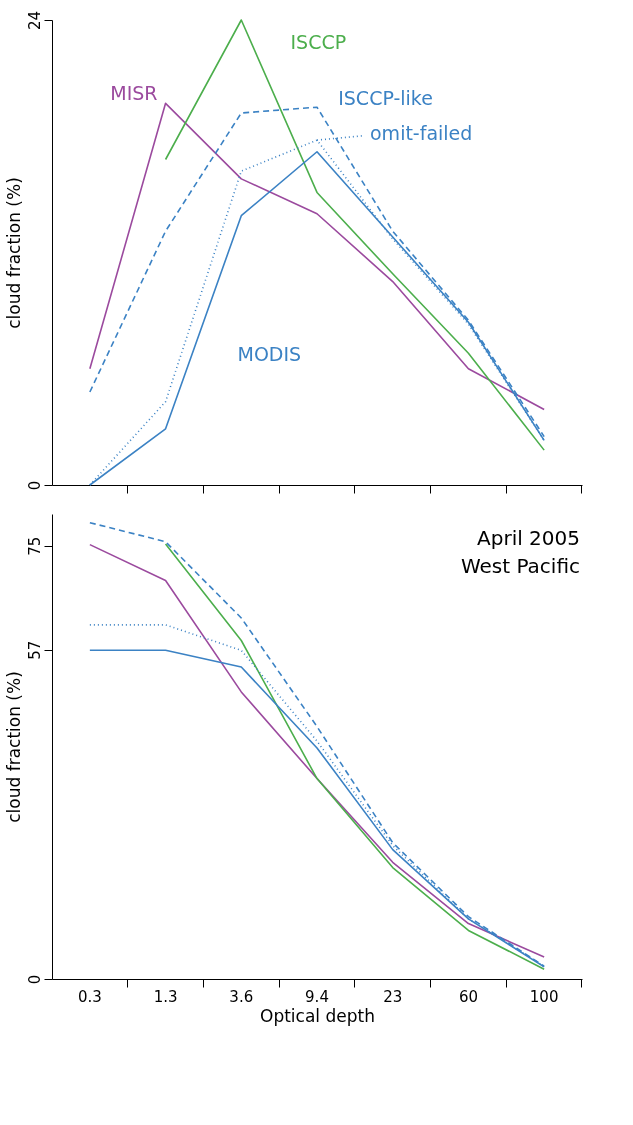 The image size is (633, 1125). Describe the element at coordinates (318, 41) in the screenshot. I see `series-label: ISCCP` at that location.